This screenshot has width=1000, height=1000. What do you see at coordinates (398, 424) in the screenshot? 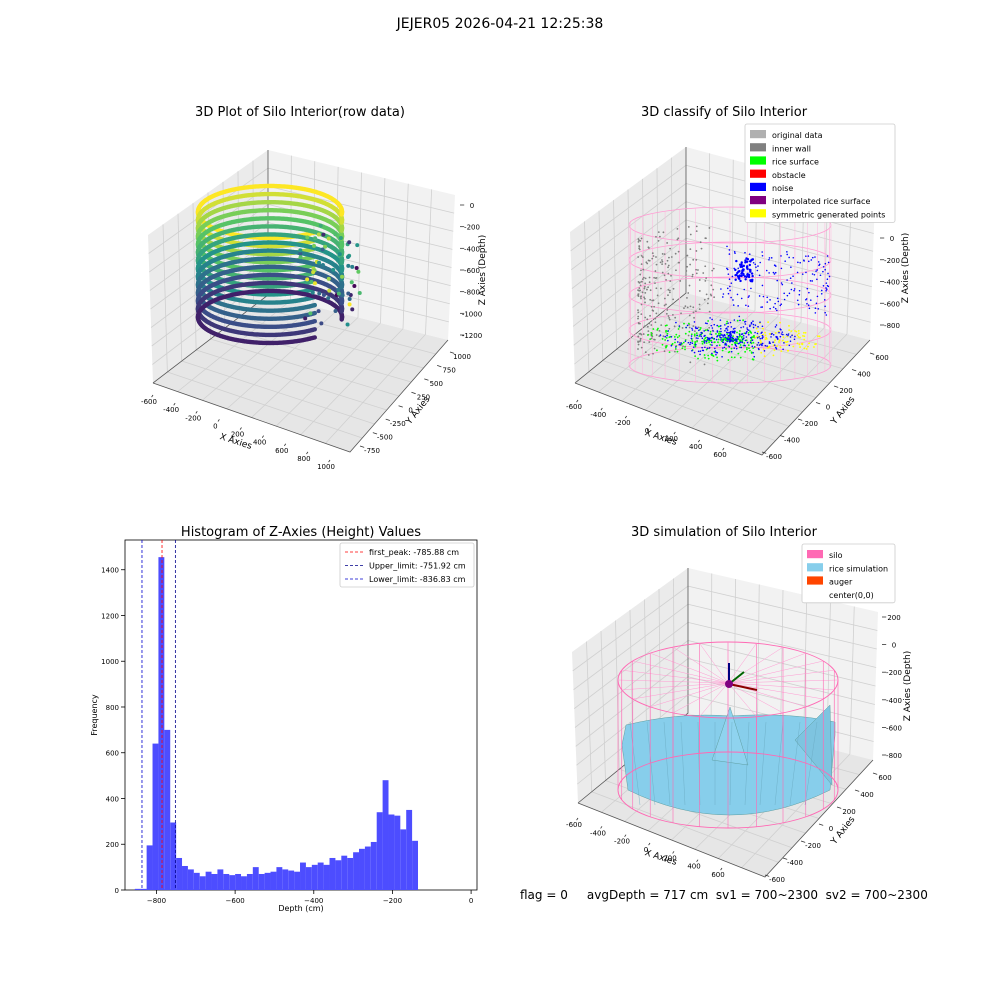
I see `y-tick-label: -250` at bounding box center [398, 424].